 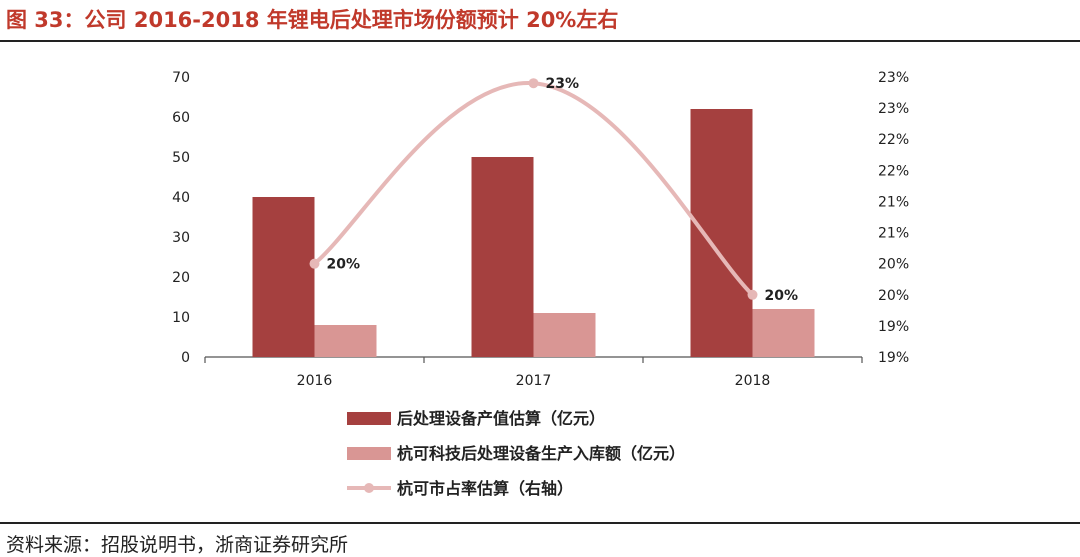 I want to click on x-tick-label: 2018, so click(x=753, y=381).